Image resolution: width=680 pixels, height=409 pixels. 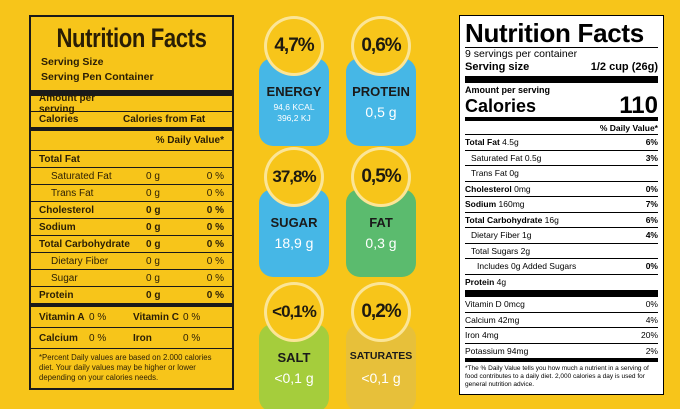 I want to click on right-nutrient-name: Sodium 160mg, so click(x=495, y=204).